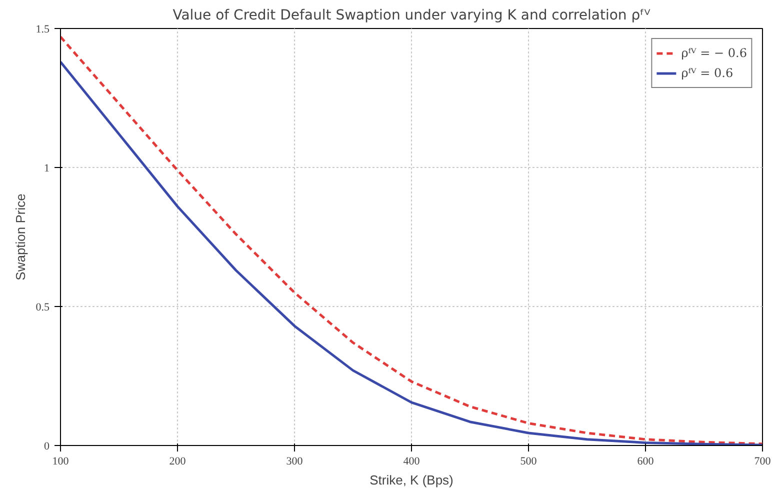 Image resolution: width=782 pixels, height=490 pixels. I want to click on y-tick-label: 0, so click(47, 446).